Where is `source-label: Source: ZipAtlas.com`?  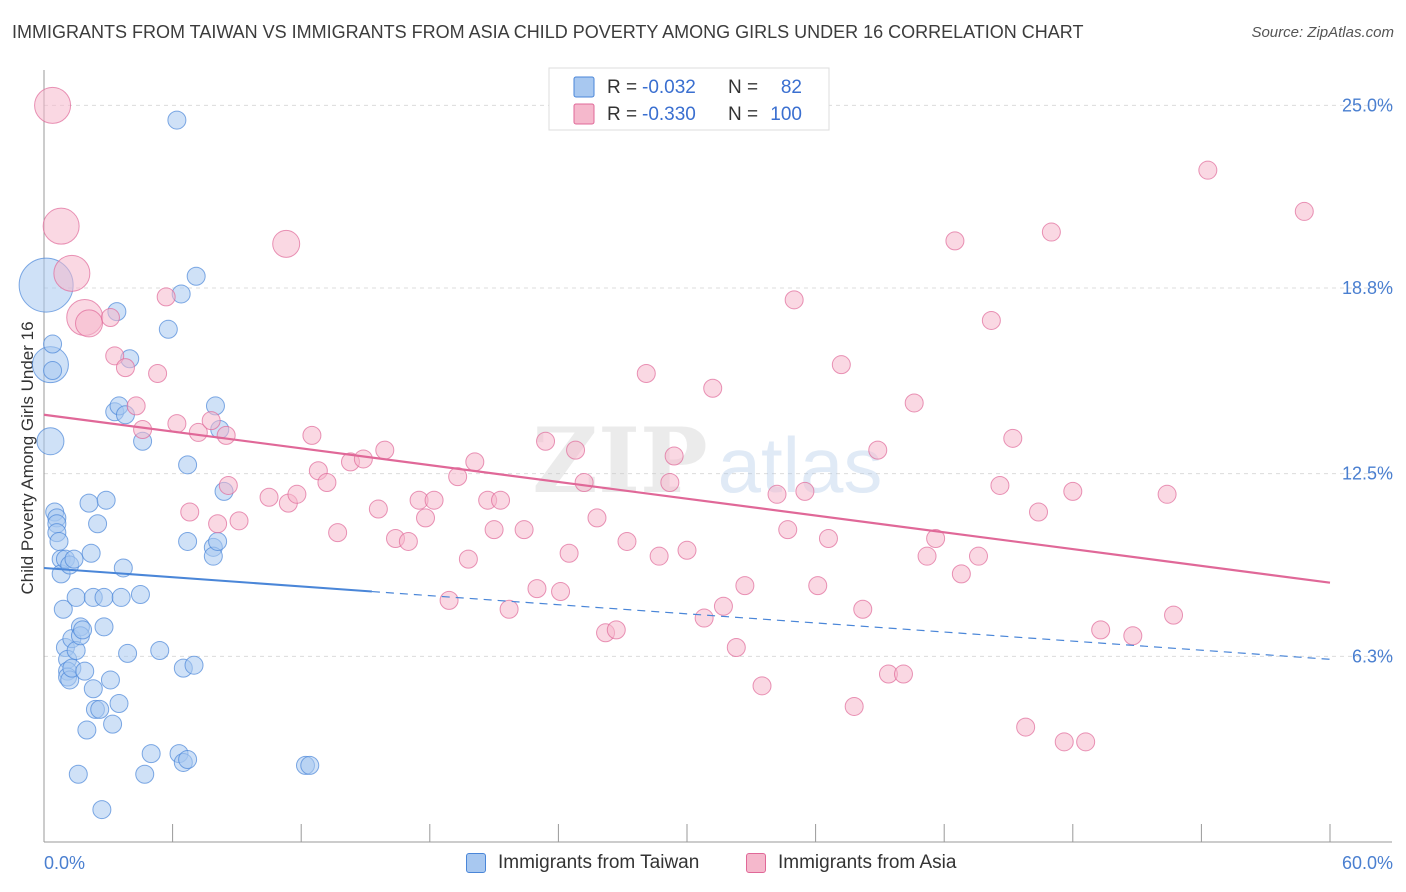
source-label: Source: ZipAtlas.com is located at coordinates (1322, 32).